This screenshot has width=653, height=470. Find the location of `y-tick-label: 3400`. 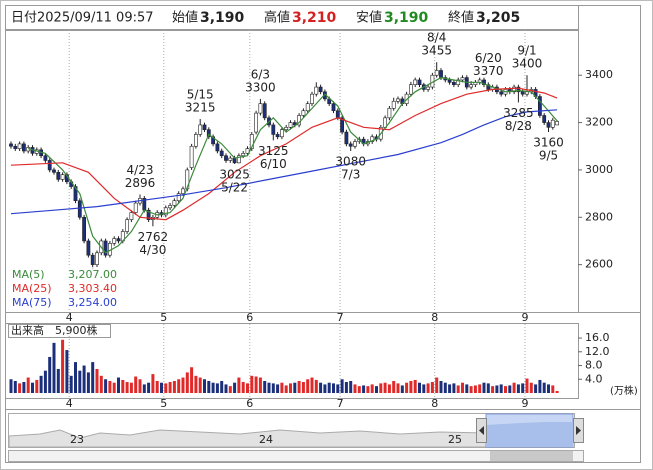

y-tick-label: 3400 is located at coordinates (599, 74).